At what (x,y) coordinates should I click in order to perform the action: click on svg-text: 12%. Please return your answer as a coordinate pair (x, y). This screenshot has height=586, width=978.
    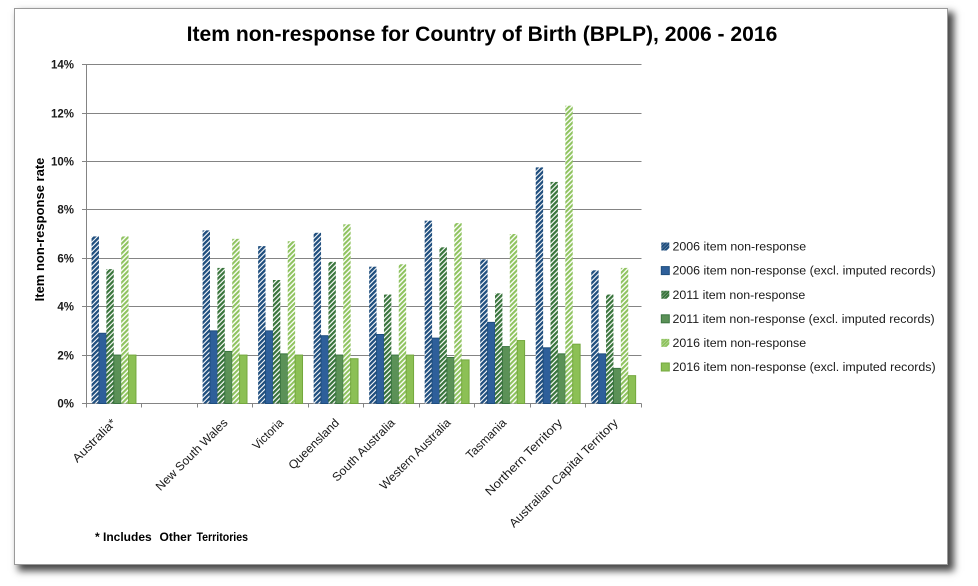
    Looking at the image, I should click on (62, 115).